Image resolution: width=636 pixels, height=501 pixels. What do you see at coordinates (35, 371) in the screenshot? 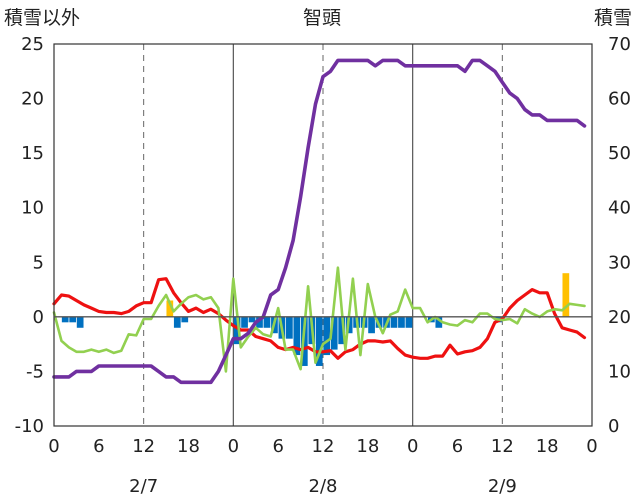
I see `y-left-tick: -5` at bounding box center [35, 371].